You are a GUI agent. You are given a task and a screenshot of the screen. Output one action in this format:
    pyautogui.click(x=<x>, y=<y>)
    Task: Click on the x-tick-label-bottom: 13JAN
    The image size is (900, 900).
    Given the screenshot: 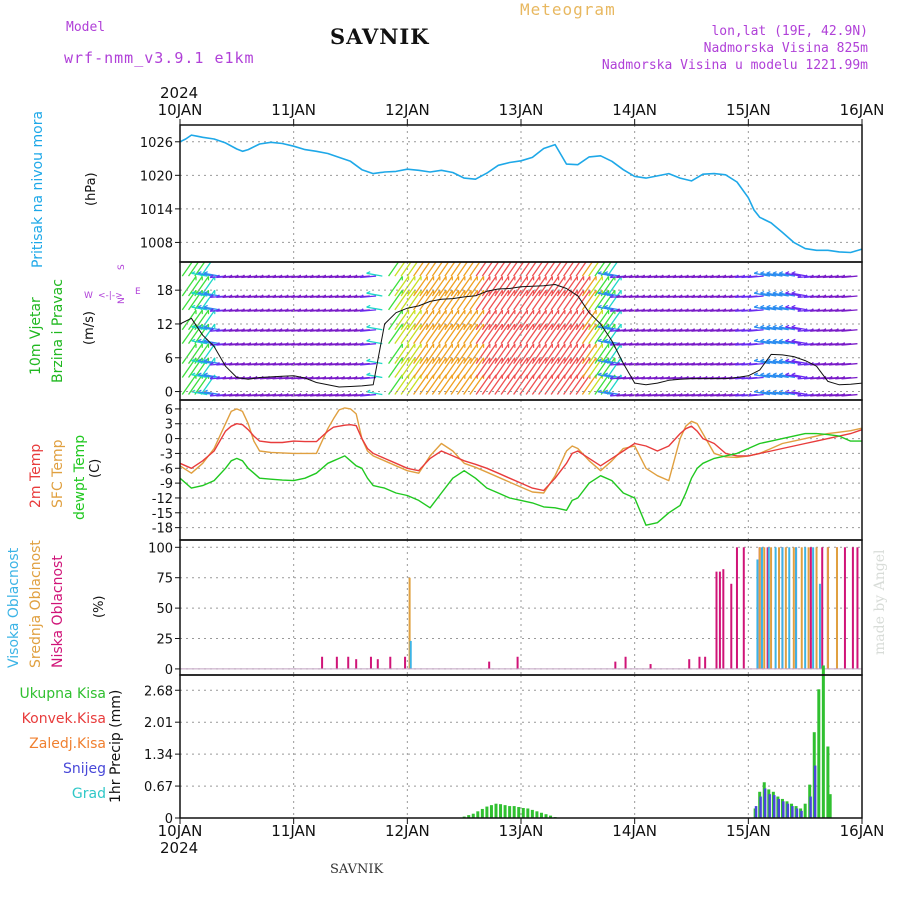 What is the action you would take?
    pyautogui.click(x=521, y=831)
    